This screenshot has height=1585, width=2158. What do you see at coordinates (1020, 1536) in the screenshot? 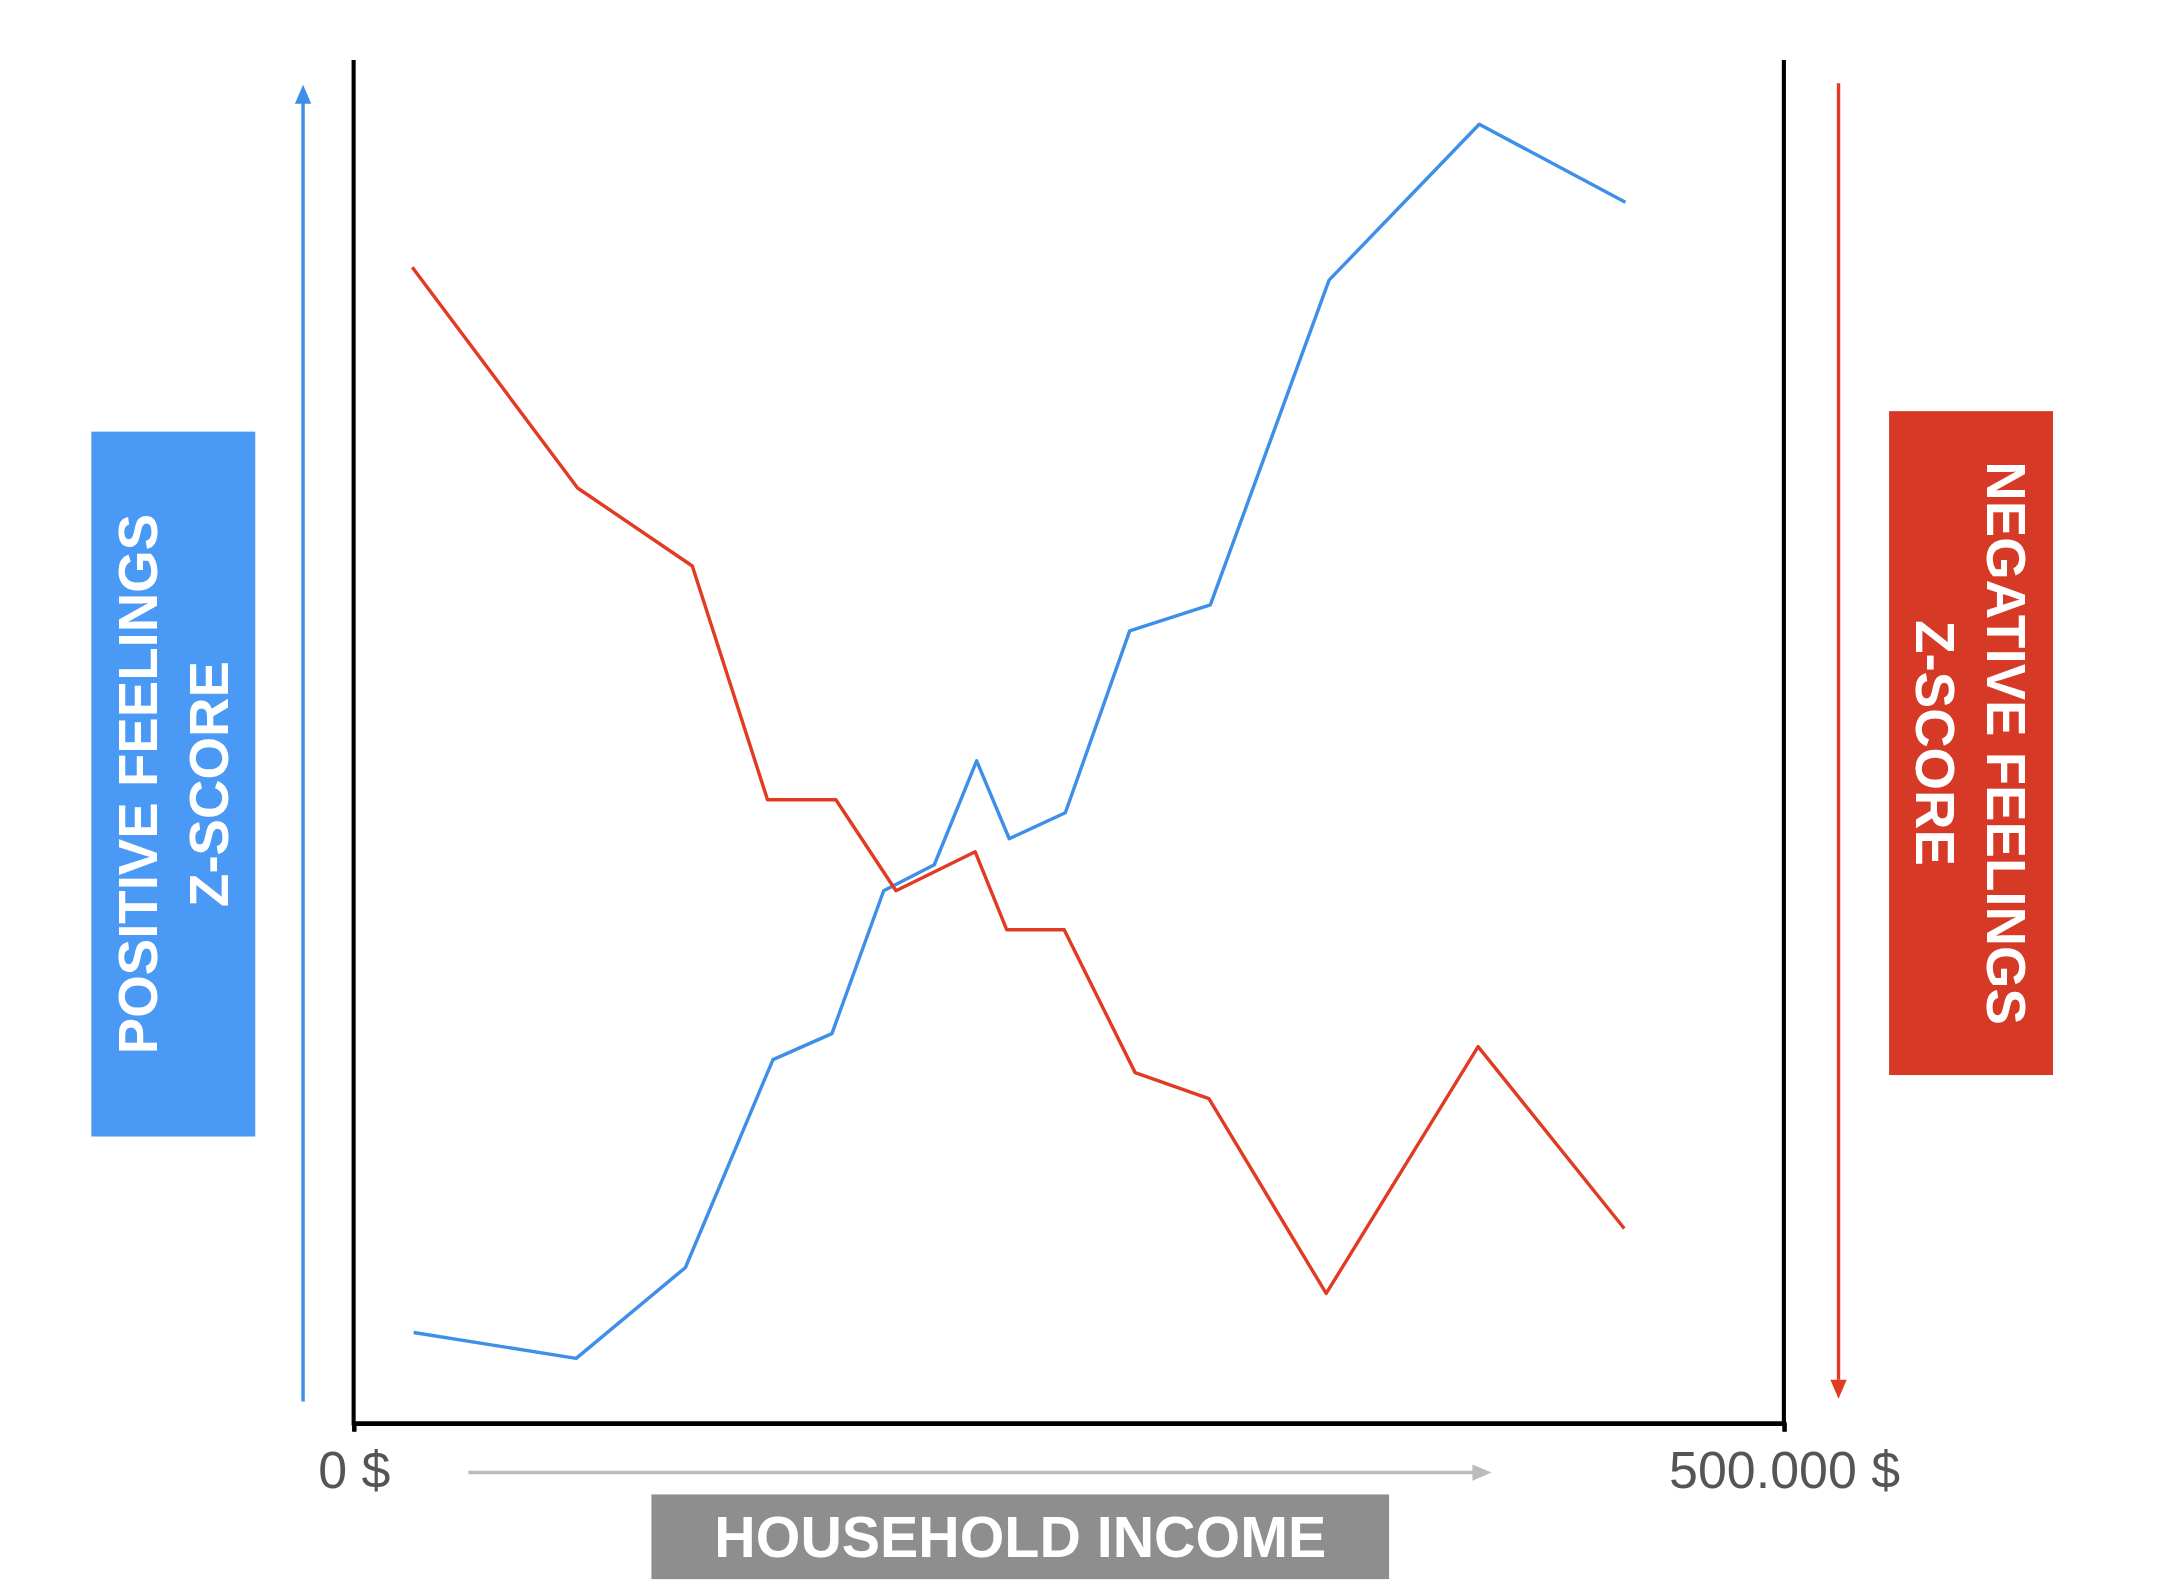
I see `x-axis-title: HOUSEHOLD INCOME` at bounding box center [1020, 1536].